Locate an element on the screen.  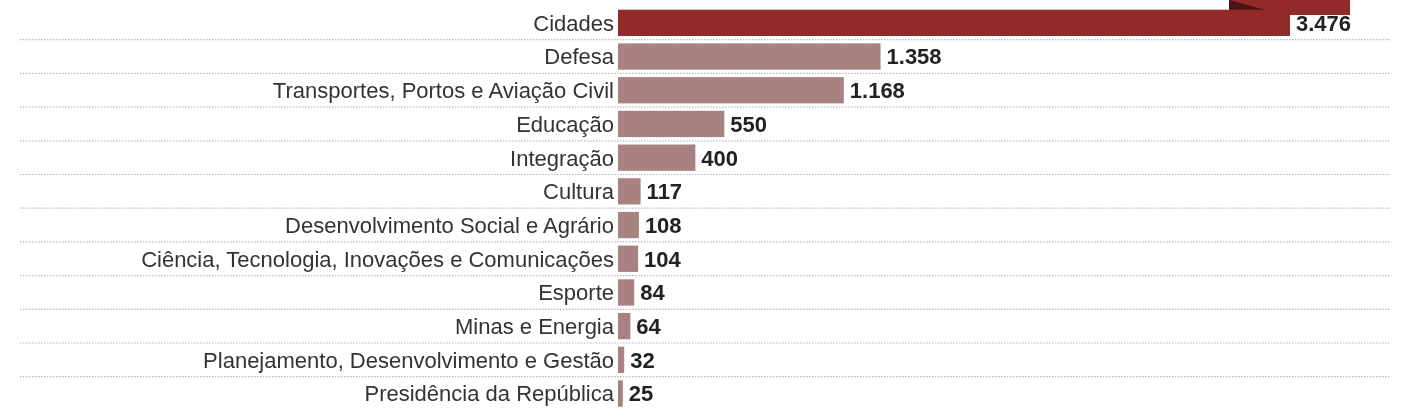
y-tick-label: Planejamento, Desenvolvimento e Gestão is located at coordinates (408, 360).